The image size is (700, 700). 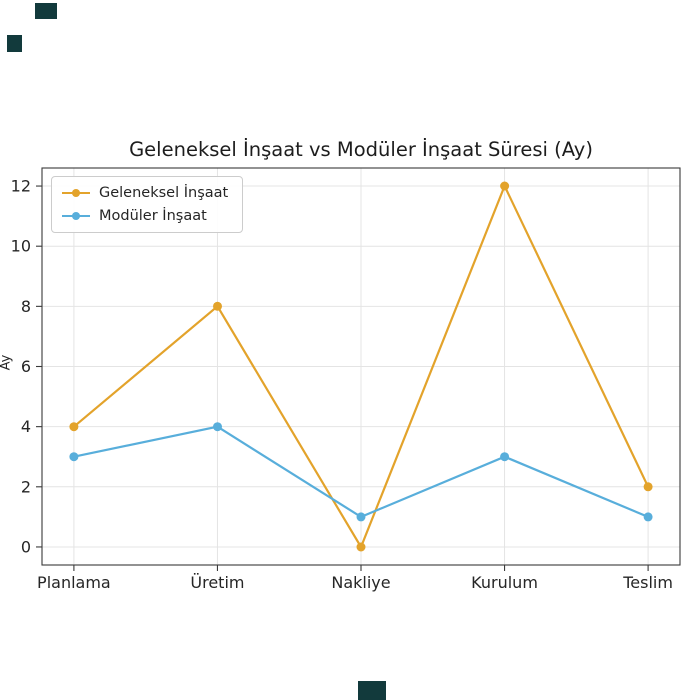 I want to click on x-tick-label: Kurulum, so click(x=504, y=582).